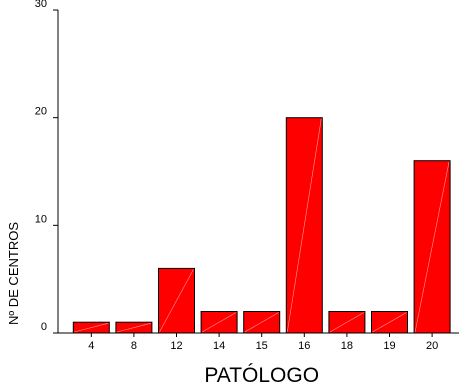 Image resolution: width=472 pixels, height=389 pixels. Describe the element at coordinates (261, 375) in the screenshot. I see `x-axis-title: PATÓLOGO` at that location.